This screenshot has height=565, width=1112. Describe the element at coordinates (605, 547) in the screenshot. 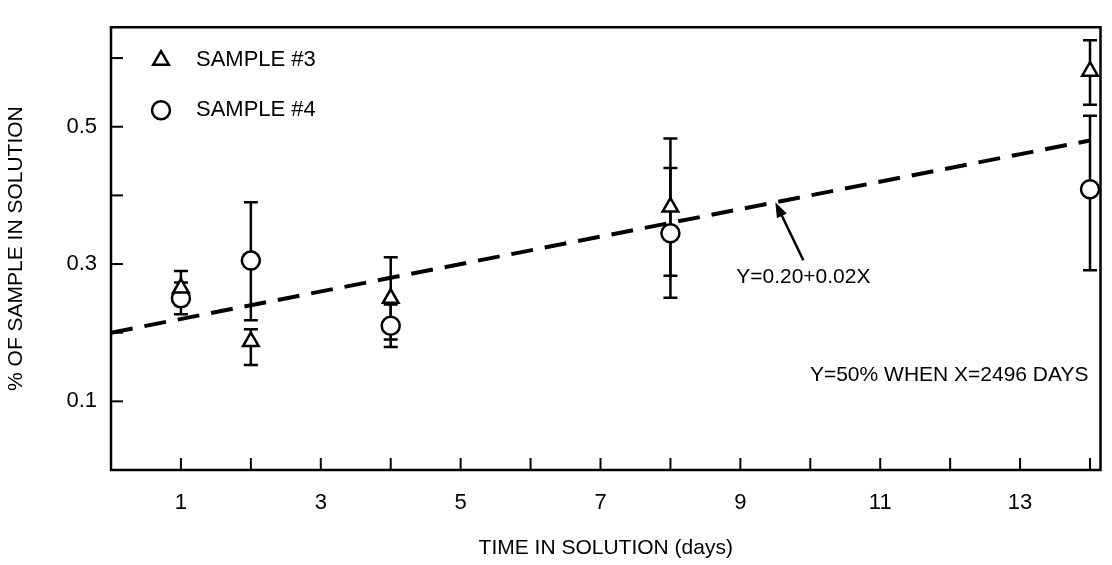

I see `x-axis-title: TIME IN SOLUTION (days)` at that location.